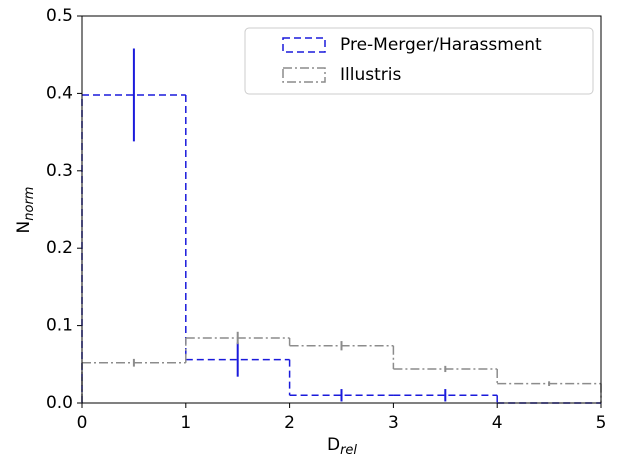 The height and width of the screenshot is (458, 617). What do you see at coordinates (497, 423) in the screenshot?
I see `x-tick-label: 4` at bounding box center [497, 423].